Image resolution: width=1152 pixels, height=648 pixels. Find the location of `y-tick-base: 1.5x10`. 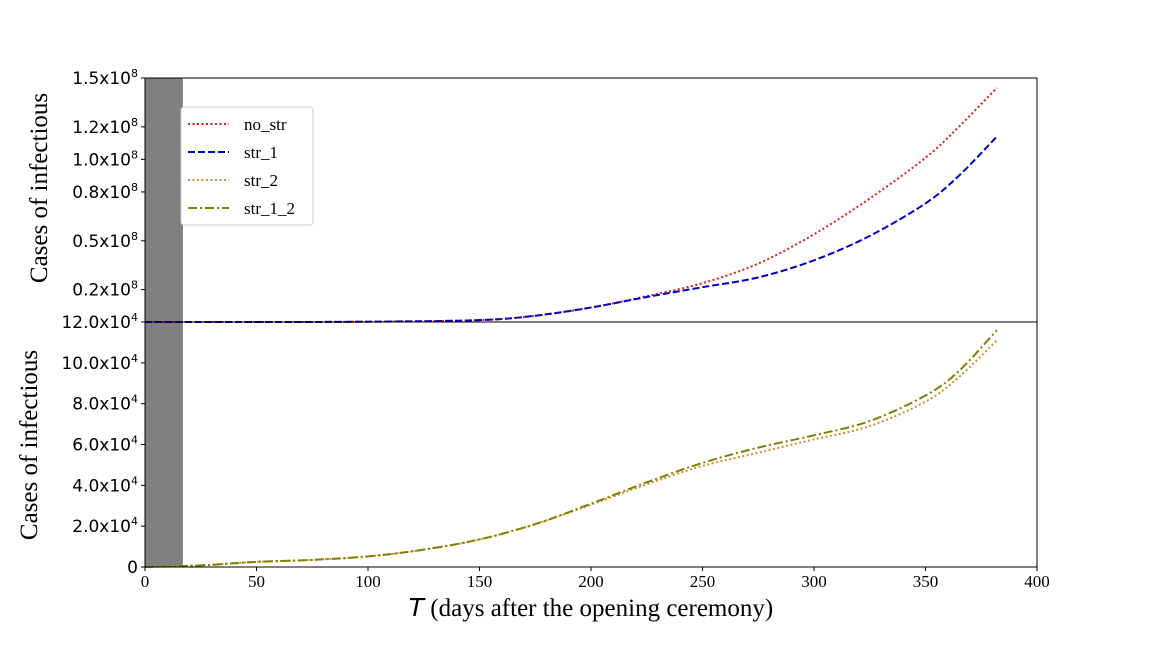

y-tick-base: 1.5x10 is located at coordinates (101, 79).